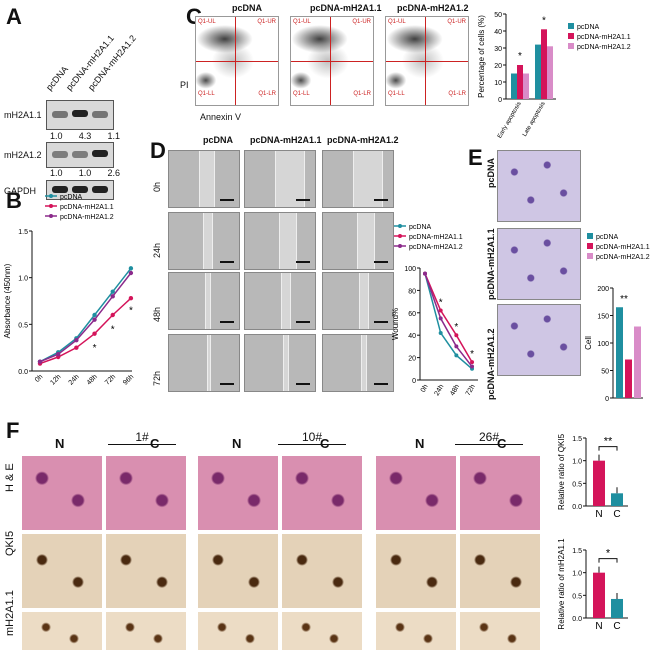  What do you see at coordinates (55, 379) in the screenshot?
I see `x-tick-label: 12h` at bounding box center [55, 379].